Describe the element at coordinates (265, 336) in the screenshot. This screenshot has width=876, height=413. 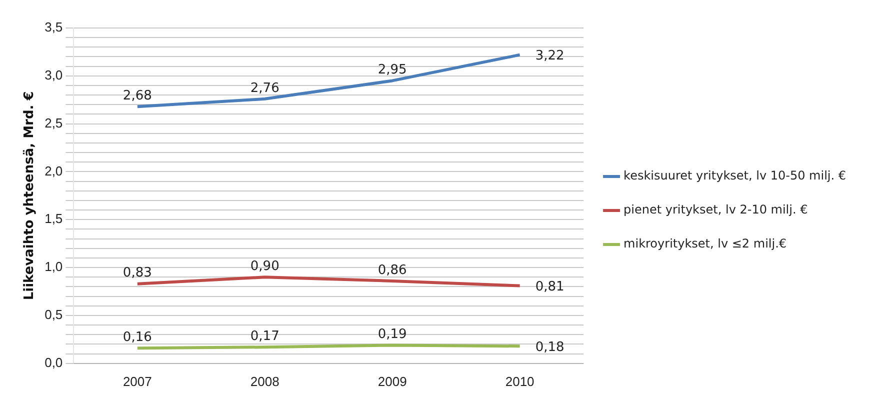
I see `data-label: 0,17` at that location.